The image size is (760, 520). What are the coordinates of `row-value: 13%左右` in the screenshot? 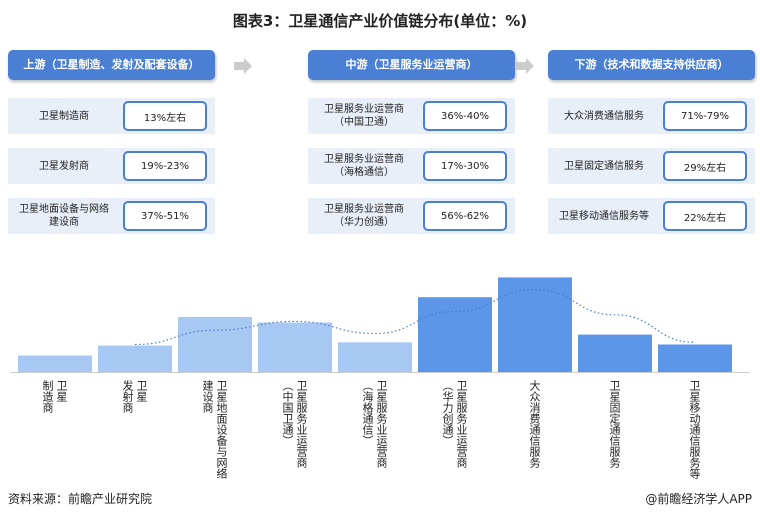 It's located at (165, 116).